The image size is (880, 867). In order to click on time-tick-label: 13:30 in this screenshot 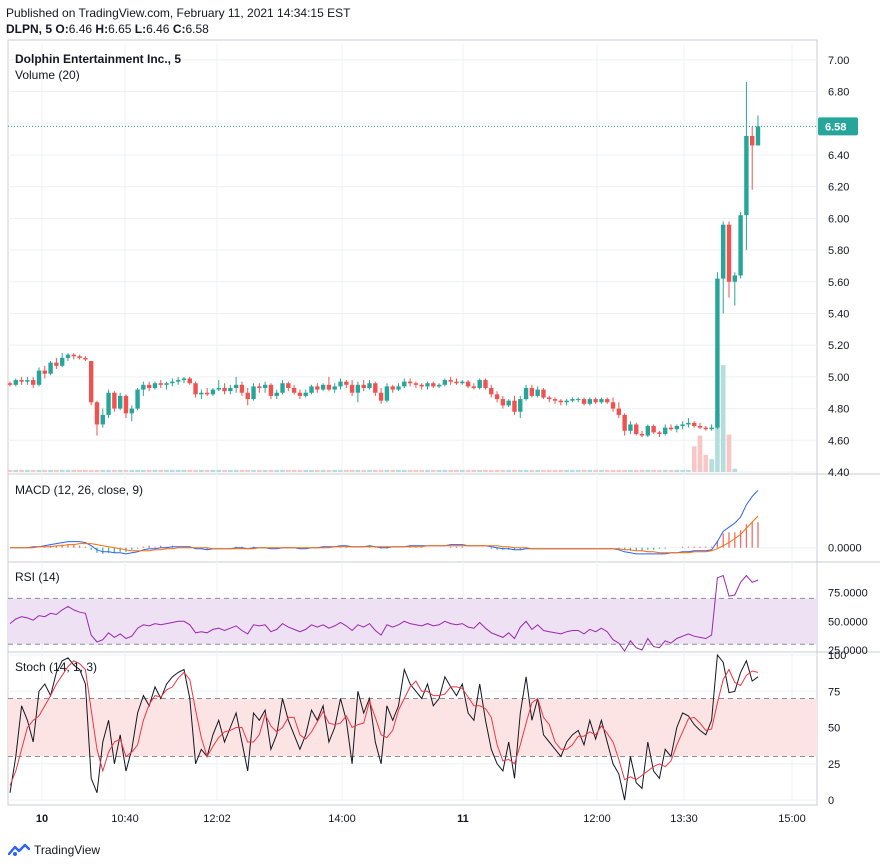, I will do `click(684, 819)`.